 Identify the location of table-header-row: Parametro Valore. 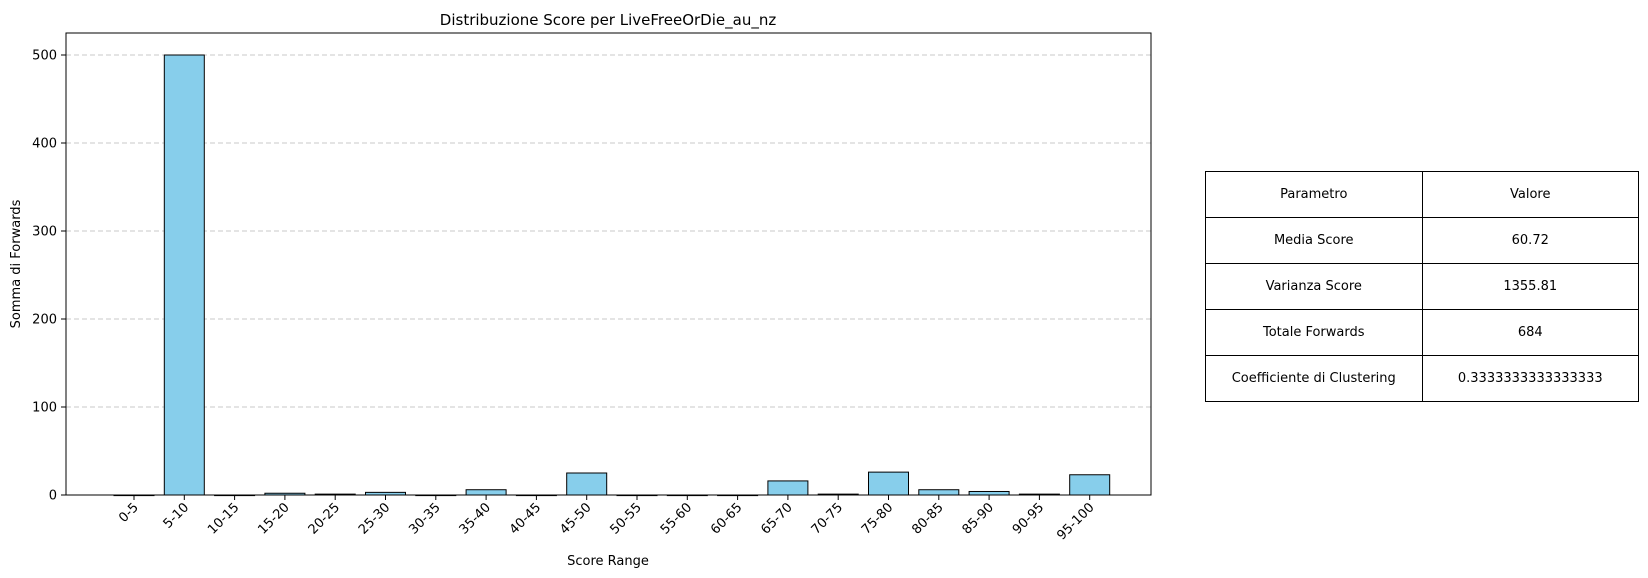
(1422, 194).